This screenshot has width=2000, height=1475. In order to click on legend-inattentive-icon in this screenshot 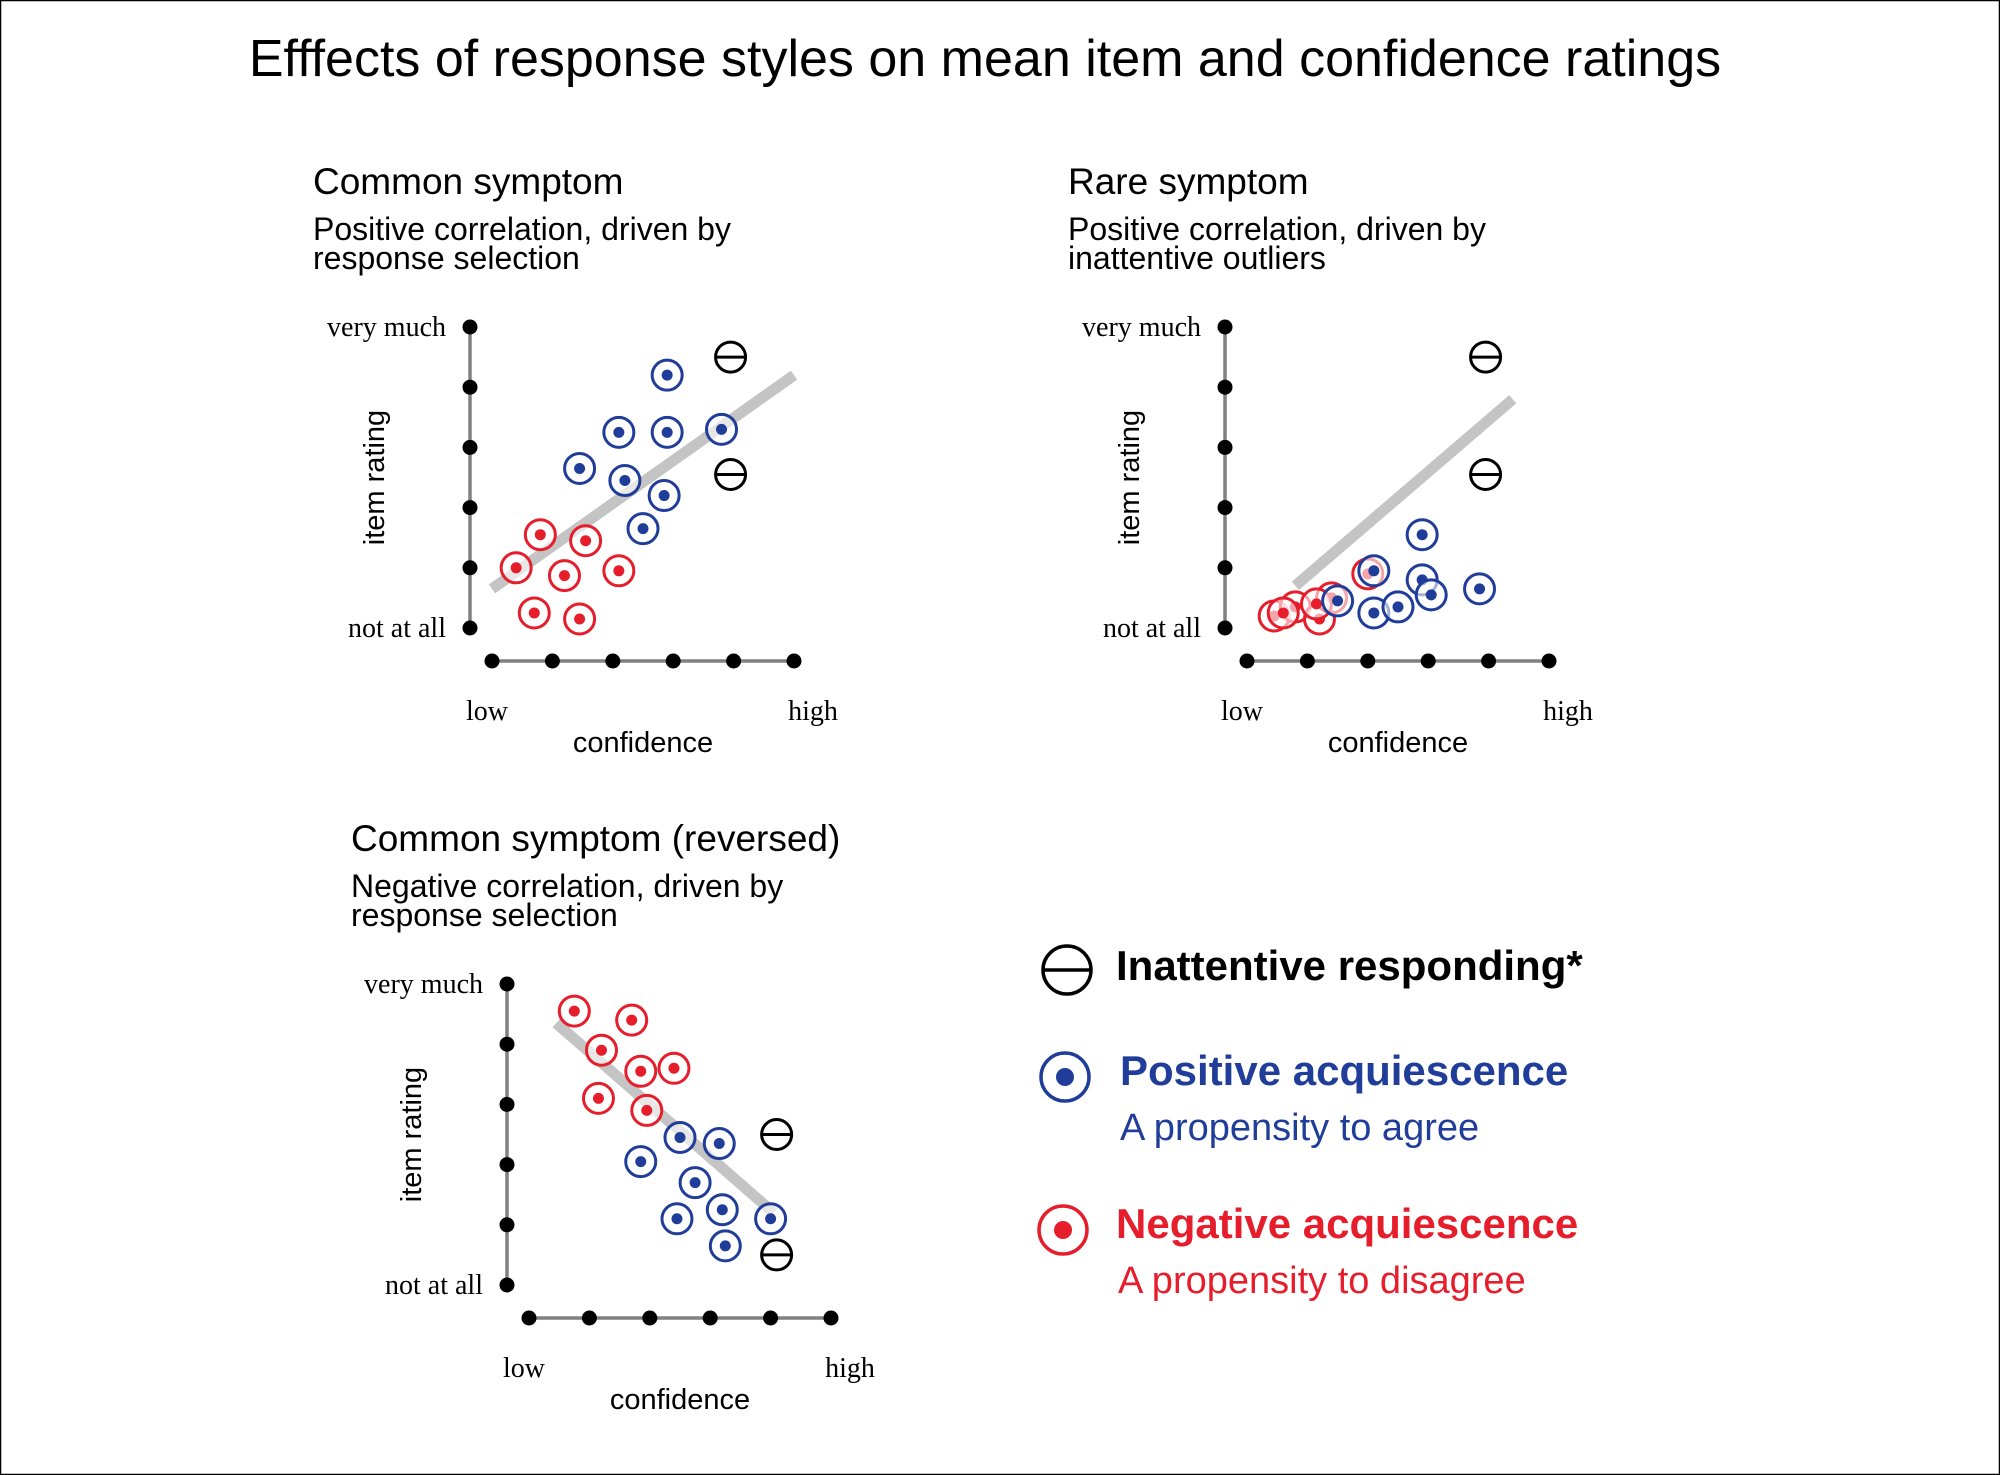, I will do `click(1067, 970)`.